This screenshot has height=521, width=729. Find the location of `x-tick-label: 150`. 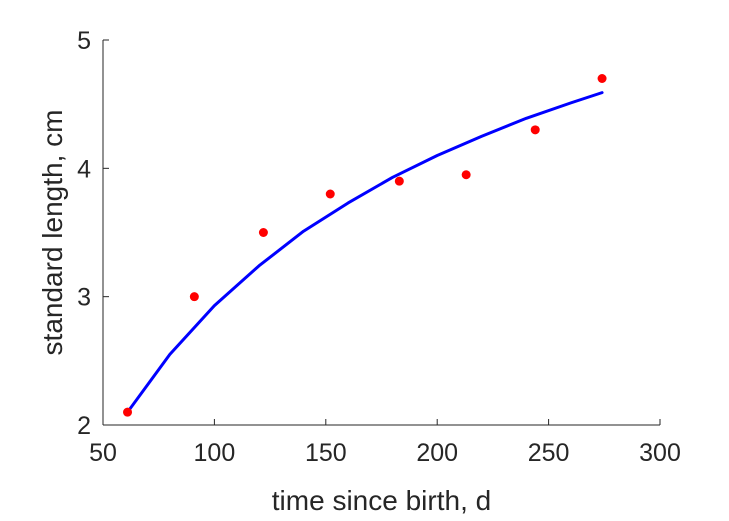

x-tick-label: 150 is located at coordinates (326, 453).